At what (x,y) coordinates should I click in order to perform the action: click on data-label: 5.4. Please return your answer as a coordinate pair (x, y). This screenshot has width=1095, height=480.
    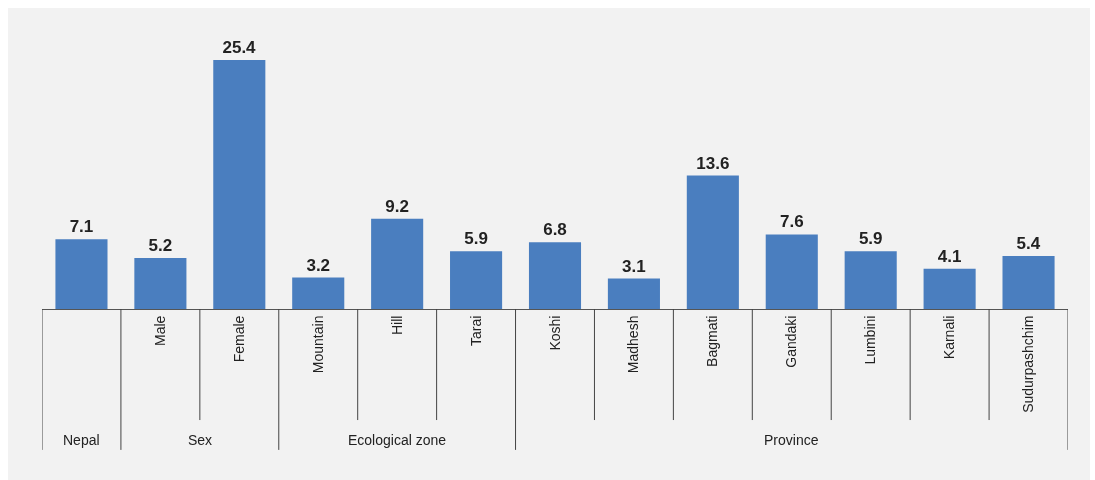
    Looking at the image, I should click on (1028, 244).